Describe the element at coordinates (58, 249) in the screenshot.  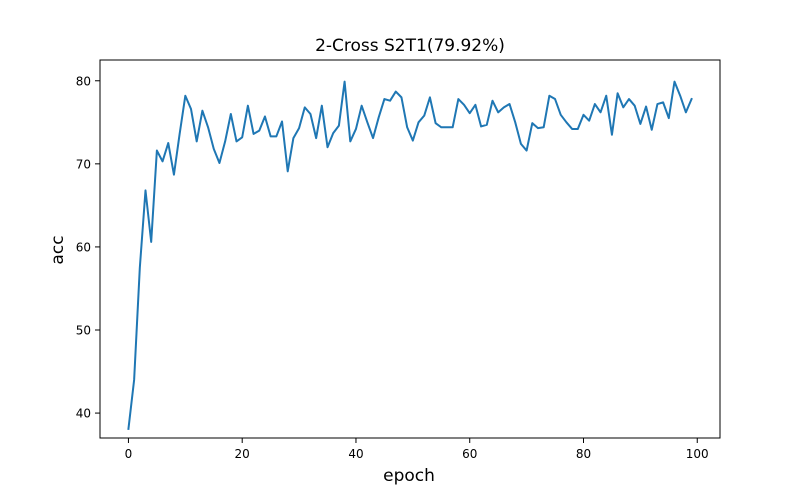
I see `y-axis-label: acc` at that location.